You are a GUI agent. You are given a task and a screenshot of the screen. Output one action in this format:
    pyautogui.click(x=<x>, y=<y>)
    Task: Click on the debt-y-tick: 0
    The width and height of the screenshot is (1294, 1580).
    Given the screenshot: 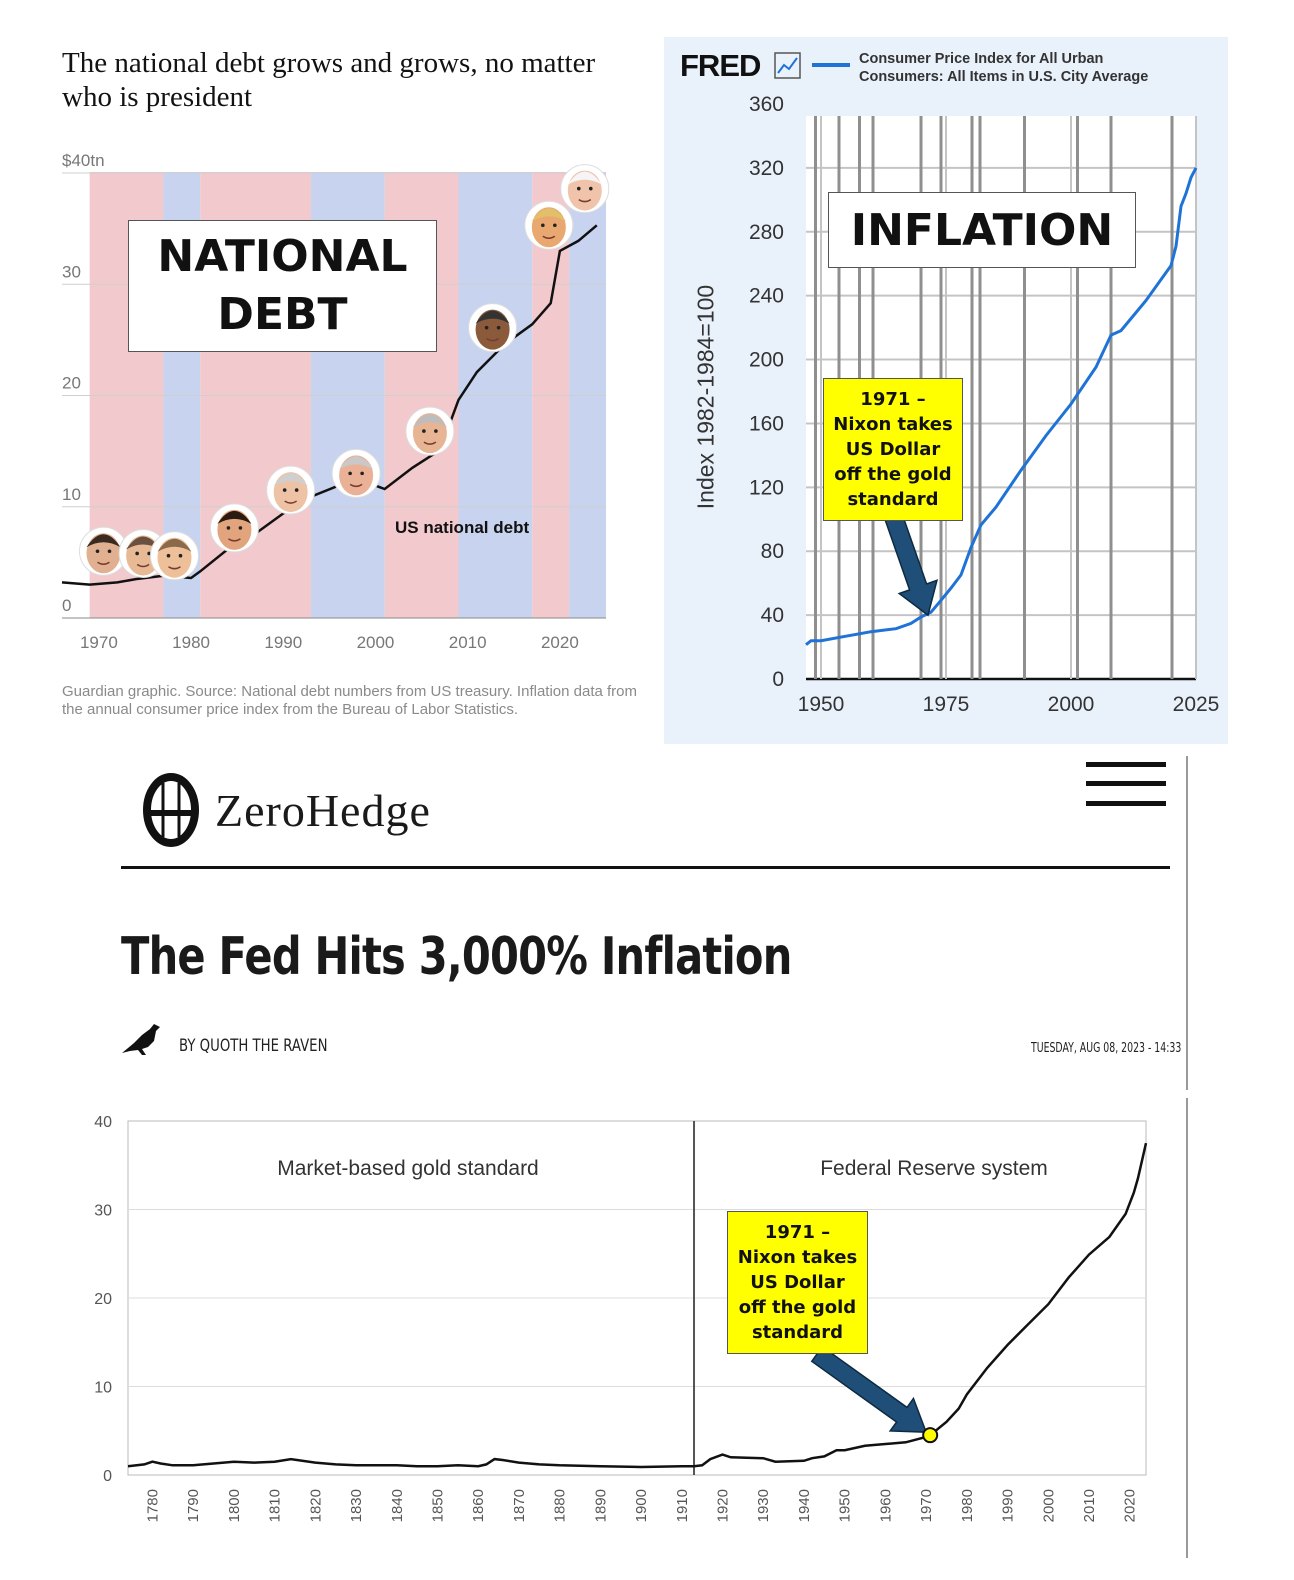 What is the action you would take?
    pyautogui.click(x=66, y=605)
    